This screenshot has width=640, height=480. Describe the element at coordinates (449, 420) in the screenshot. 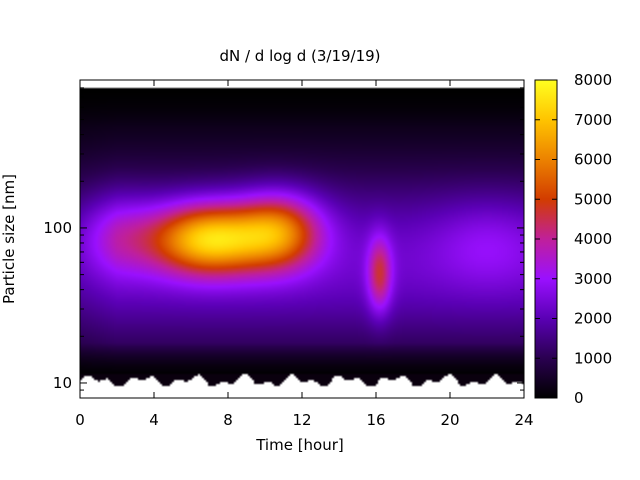

I see `x-tick-label: 20` at that location.